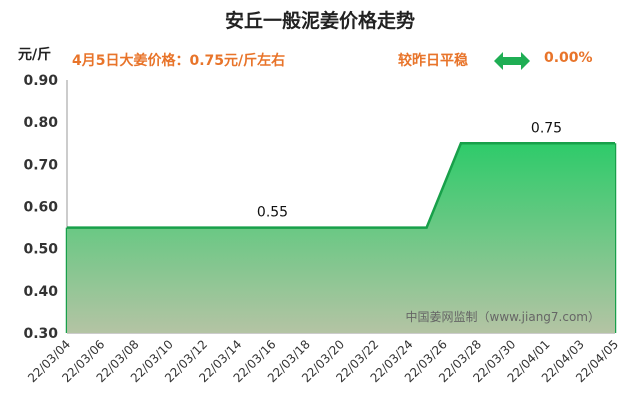 This screenshot has height=410, width=640. Describe the element at coordinates (40, 334) in the screenshot. I see `y-tick-label: 0.30` at that location.